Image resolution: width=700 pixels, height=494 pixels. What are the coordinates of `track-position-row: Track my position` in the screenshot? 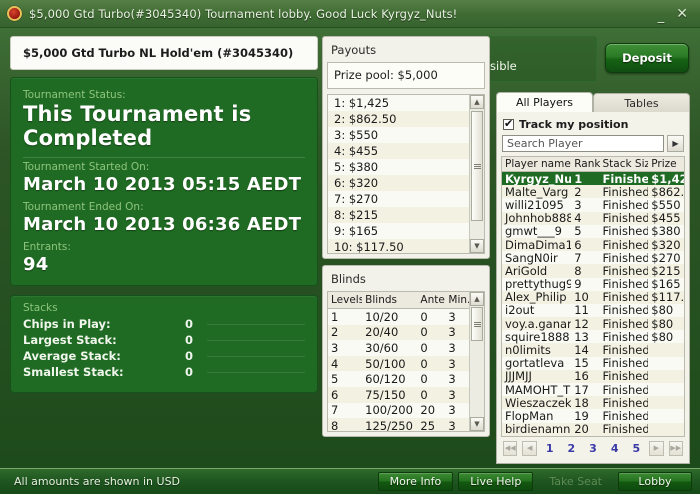 It's located at (593, 125).